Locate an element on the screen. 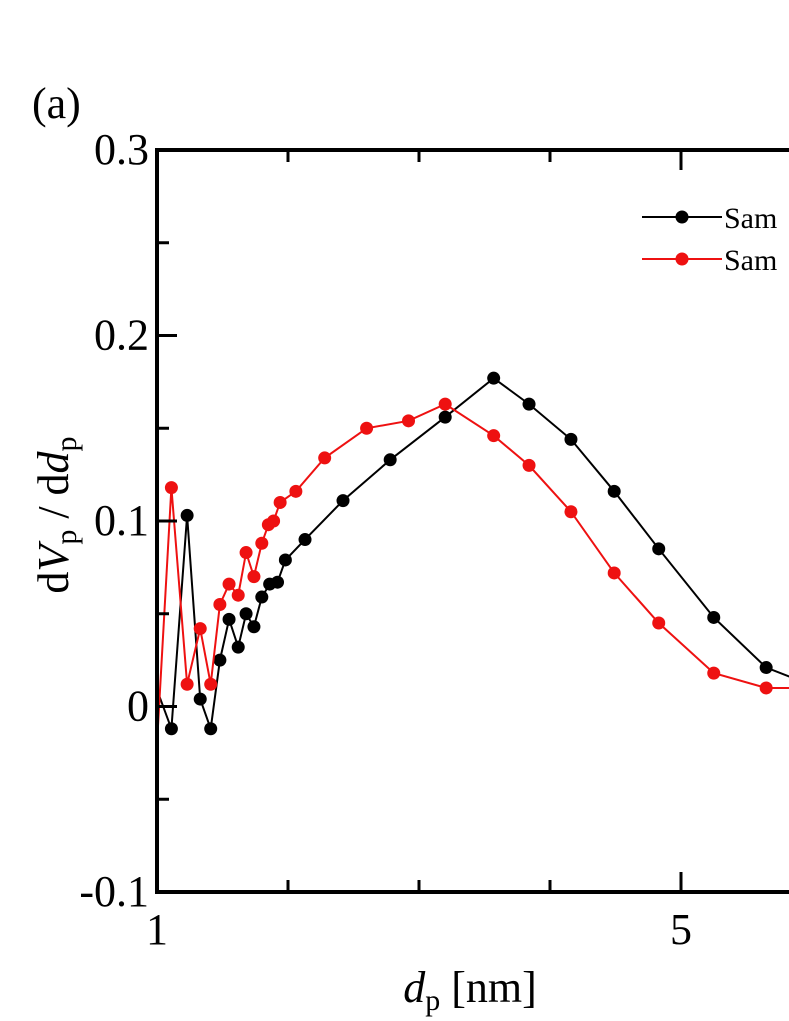 Image resolution: width=789 pixels, height=1021 pixels. legend-label-1: Sam is located at coordinates (750, 218).